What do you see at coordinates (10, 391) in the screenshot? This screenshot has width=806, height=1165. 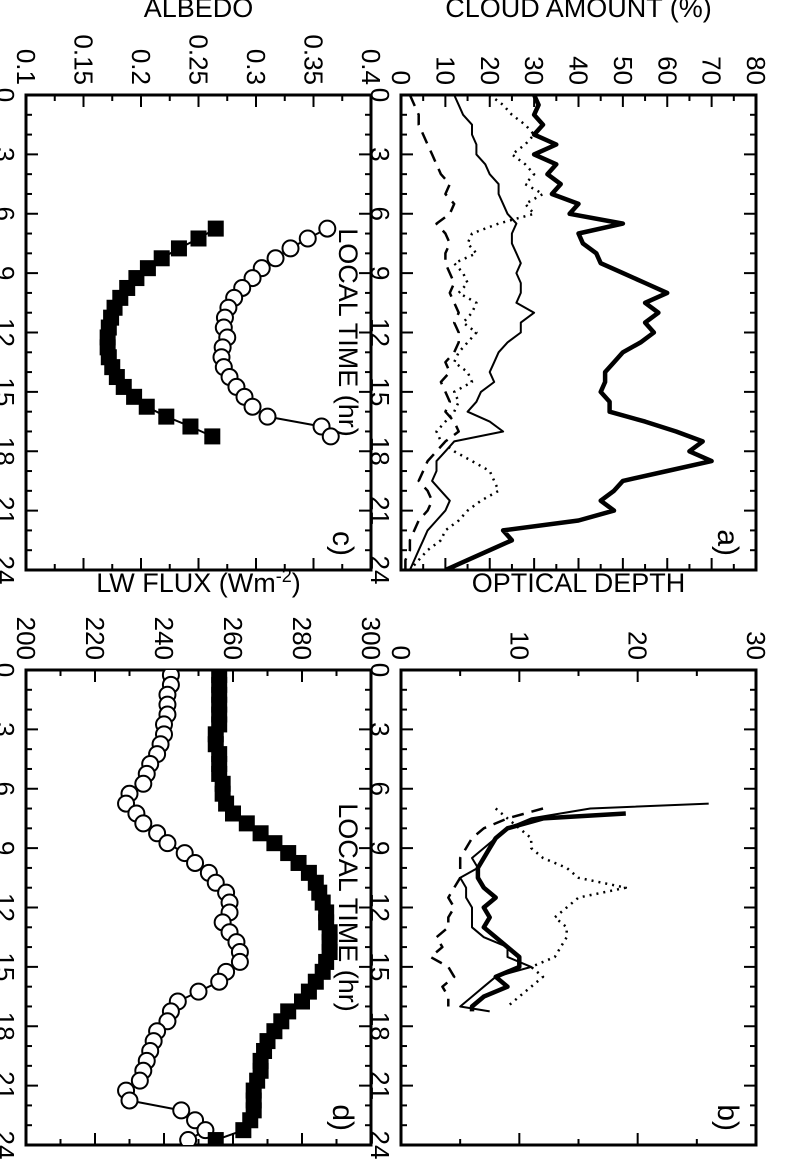 I see `x-tick-label: 15` at bounding box center [10, 391].